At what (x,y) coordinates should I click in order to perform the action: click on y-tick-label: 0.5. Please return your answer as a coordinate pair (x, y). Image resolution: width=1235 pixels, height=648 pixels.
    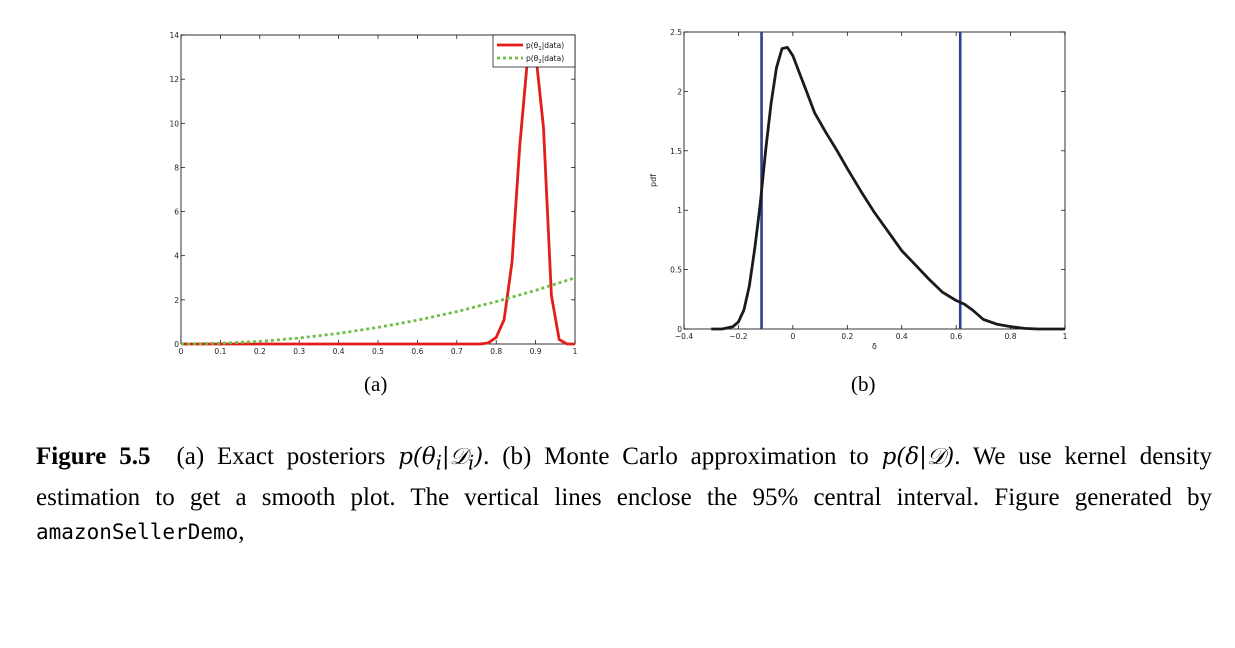
    Looking at the image, I should click on (676, 270).